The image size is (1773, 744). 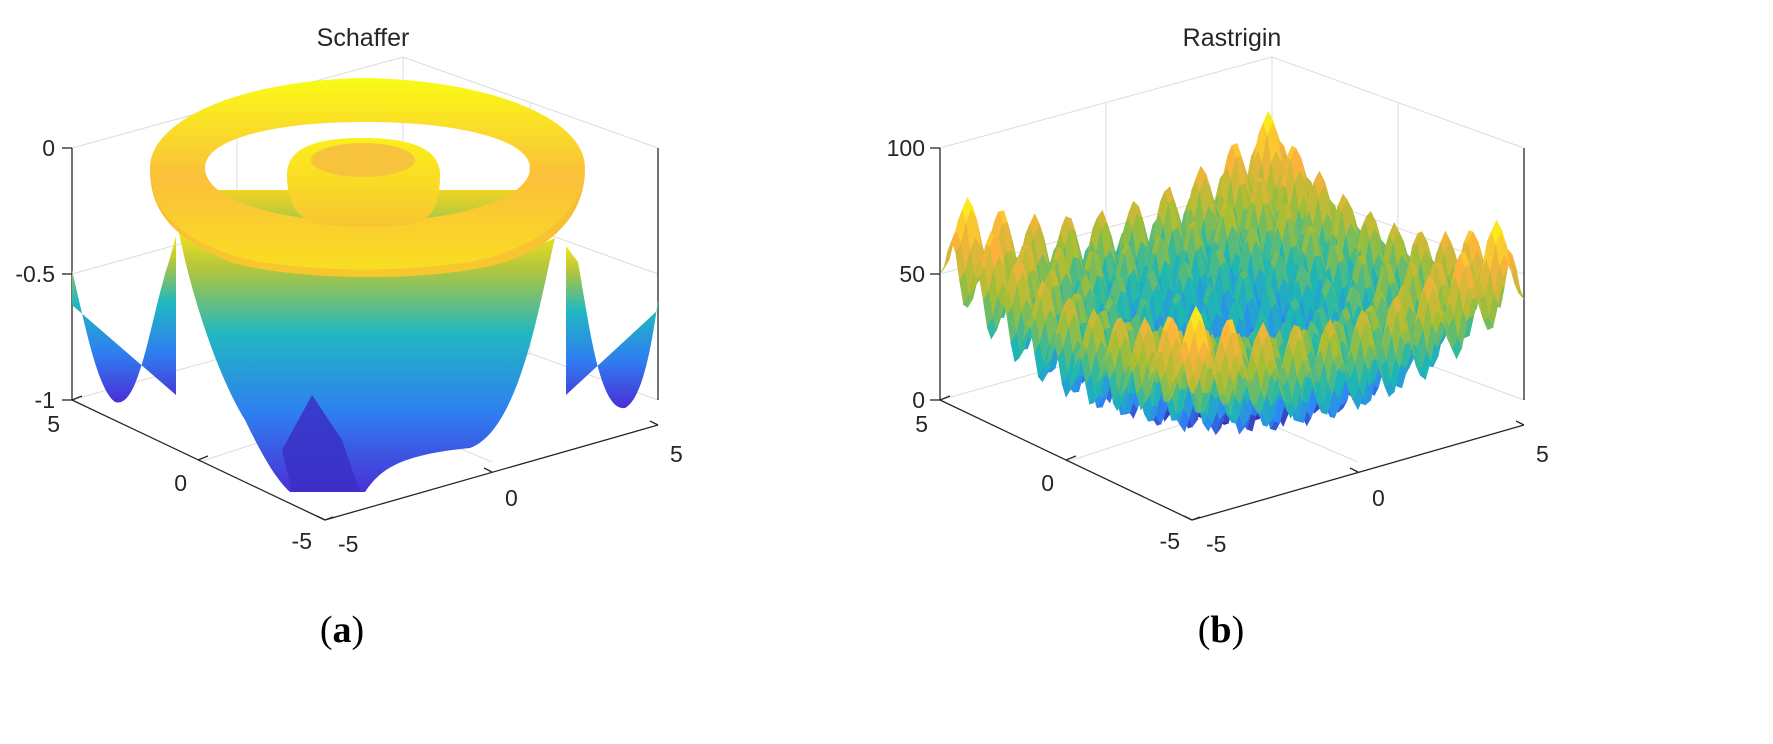 What do you see at coordinates (1047, 483) in the screenshot?
I see `panel-b-y-tick-1: 0` at bounding box center [1047, 483].